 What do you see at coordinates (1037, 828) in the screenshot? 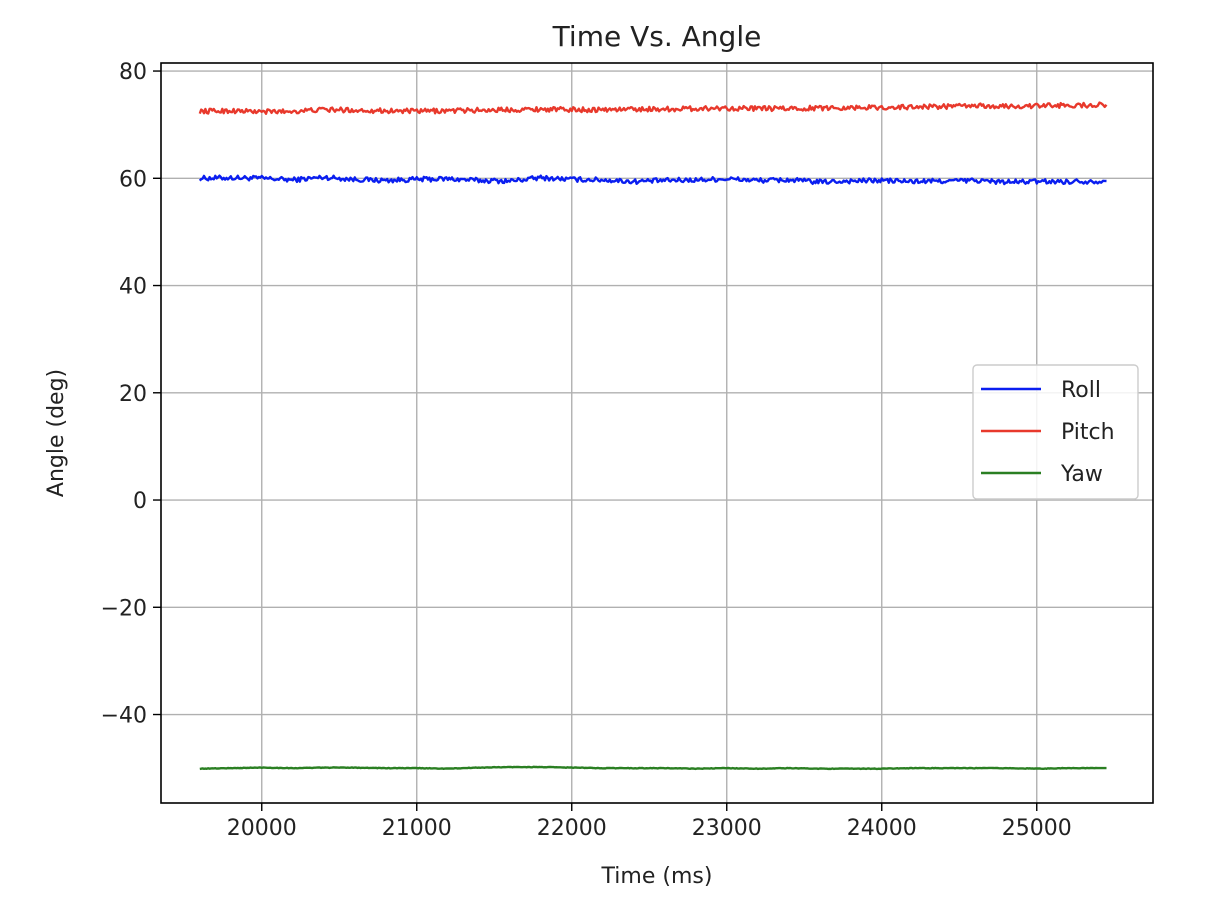
I see `x-tick-label: 25000` at bounding box center [1037, 828].